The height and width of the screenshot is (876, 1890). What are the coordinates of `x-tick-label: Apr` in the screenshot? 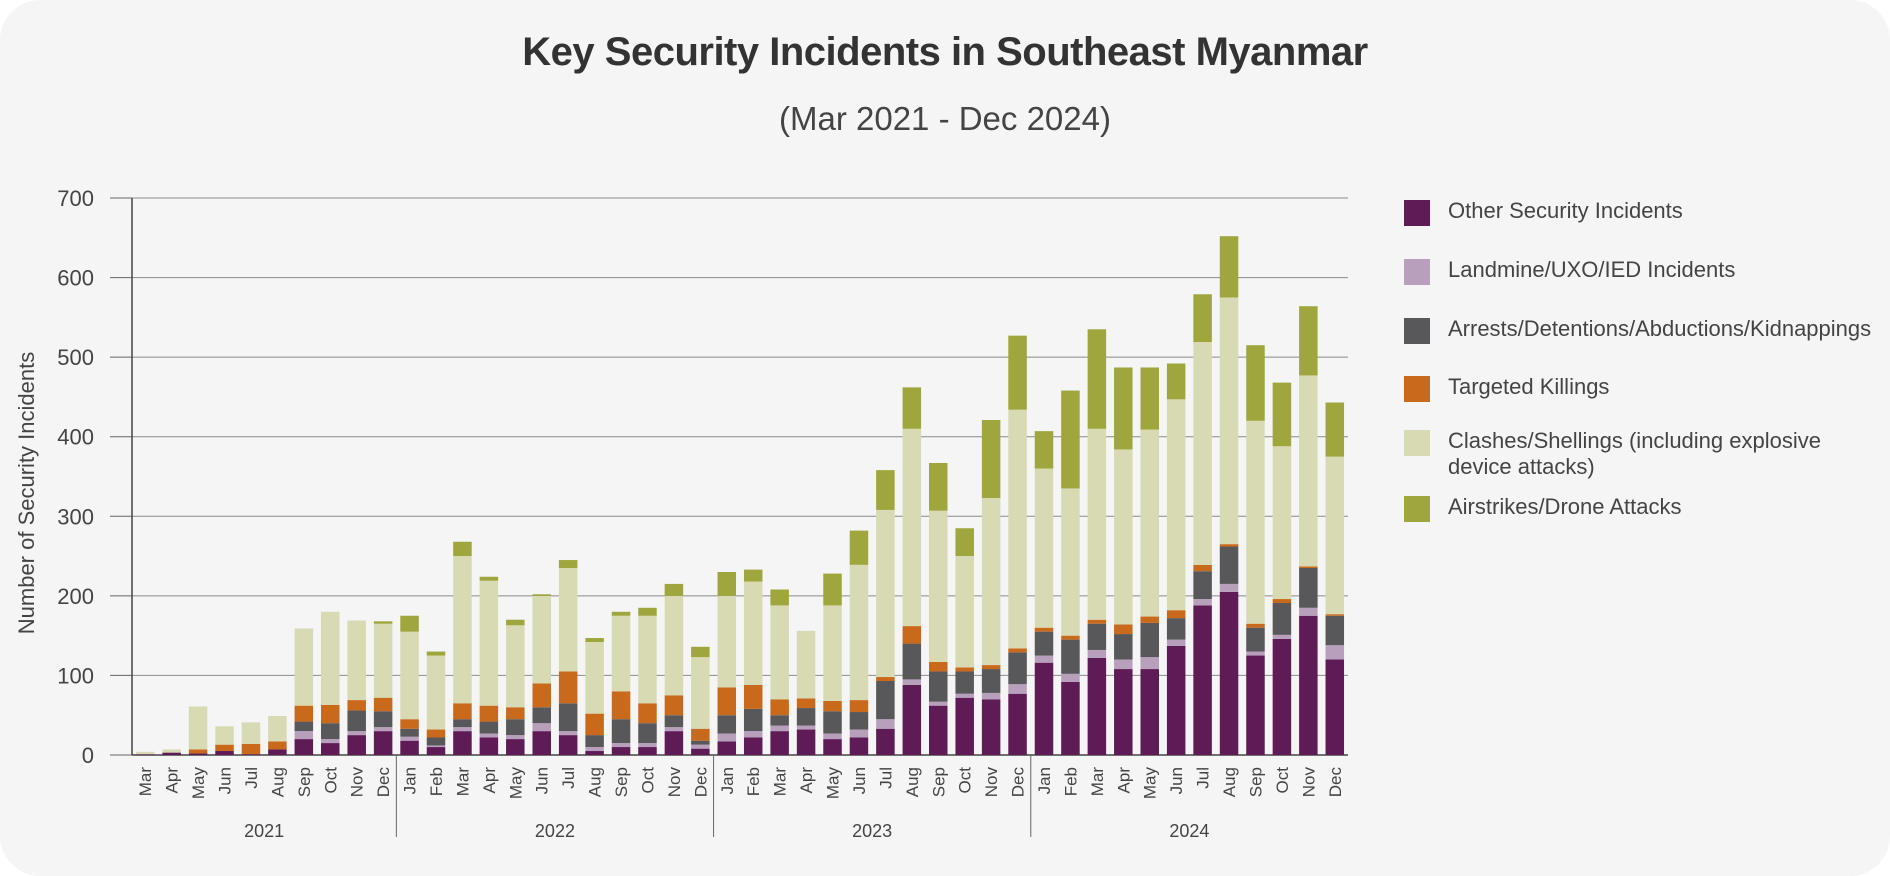 It's located at (489, 780).